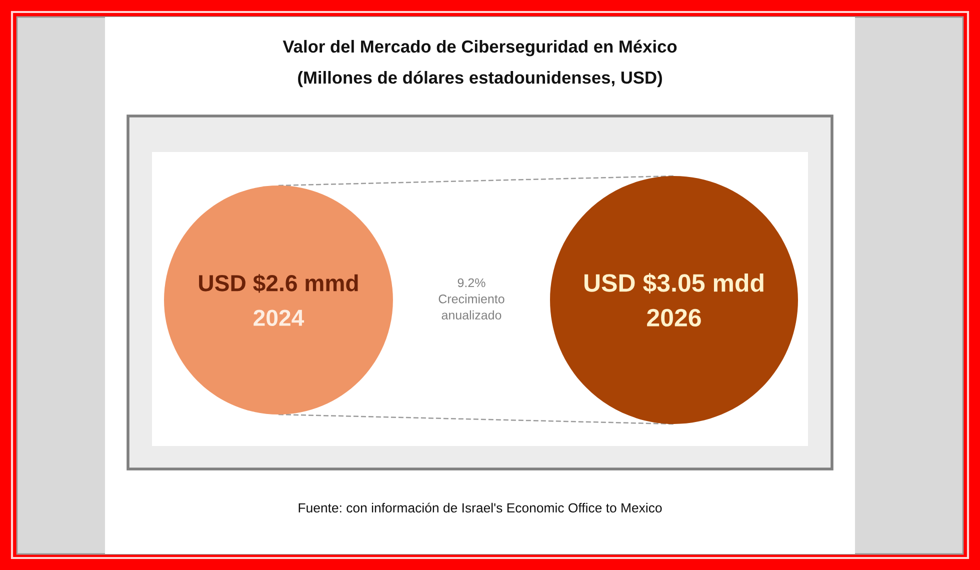 The image size is (980, 570). Describe the element at coordinates (278, 283) in the screenshot. I see `data-label: USD $2.6 mmd` at that location.